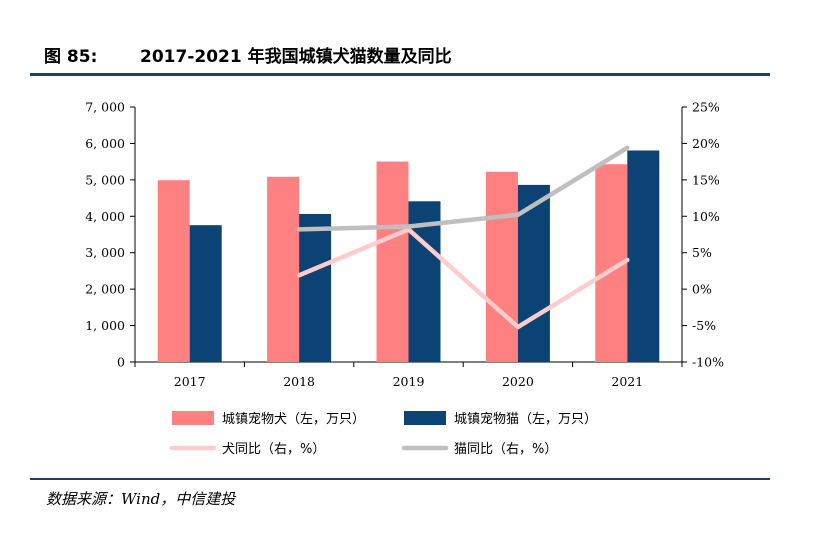 Image resolution: width=837 pixels, height=538 pixels. I want to click on dog-yoy-line, so click(463, 278).